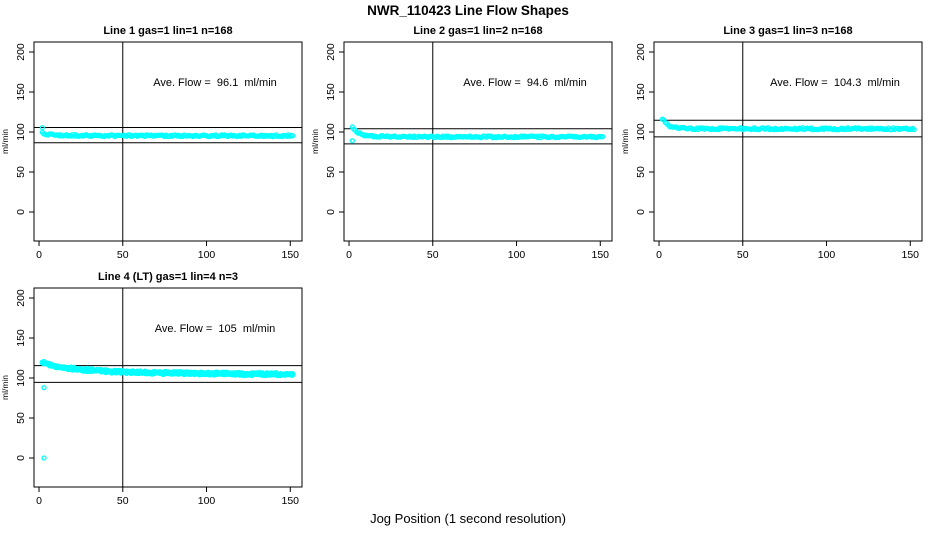 The height and width of the screenshot is (540, 936). I want to click on panel-3-plot-canvas: 0 50 100 150 0 50 100 150 200 ml/min, so click(771, 151).